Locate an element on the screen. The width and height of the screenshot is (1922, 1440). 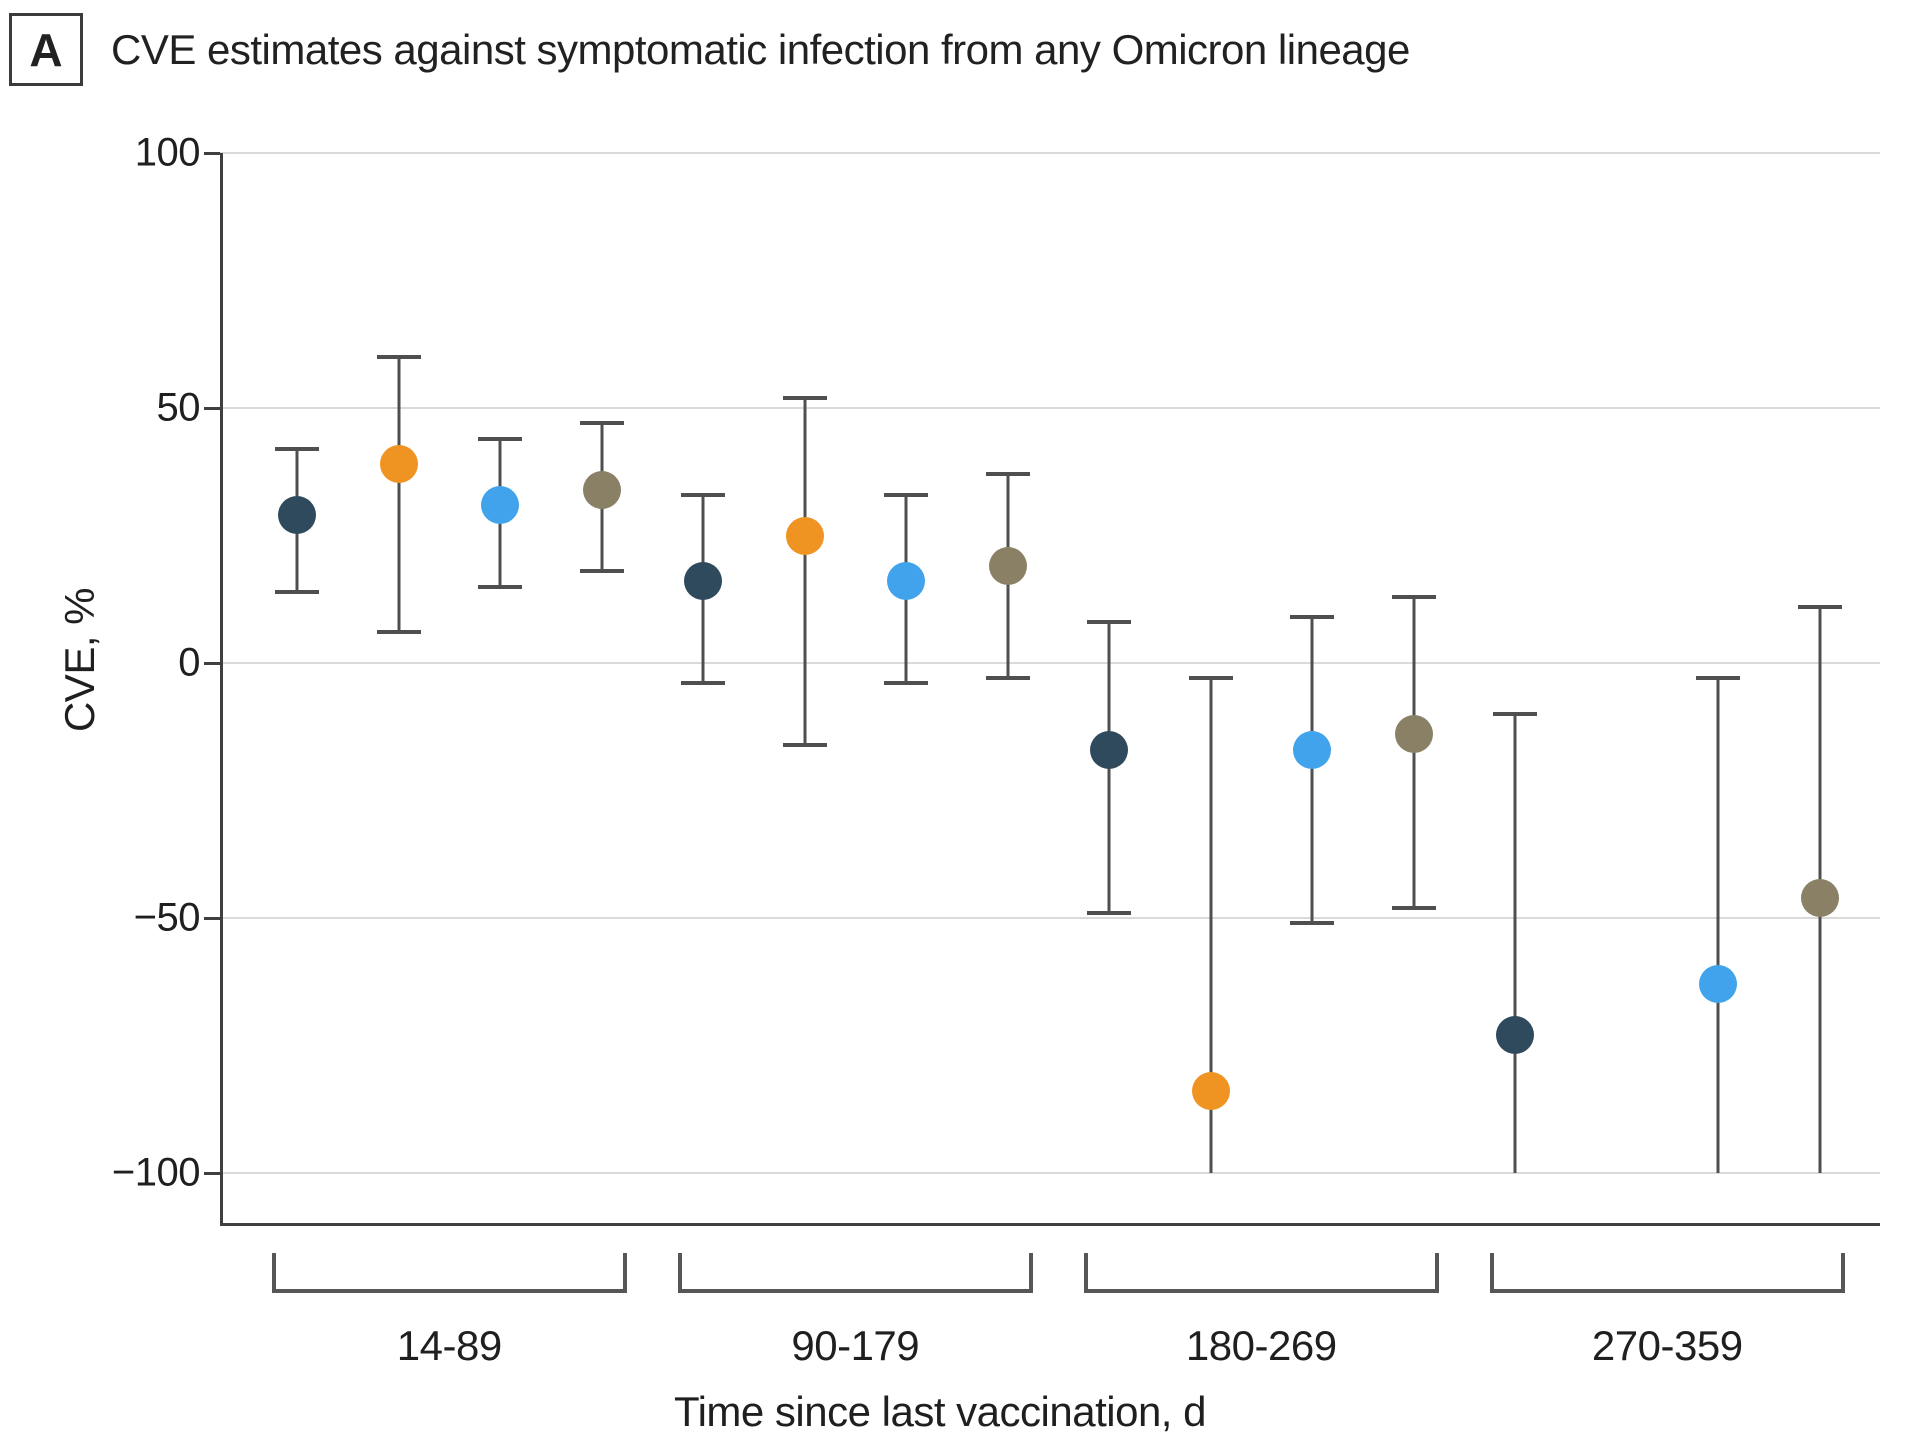
x-axis-bottom-border is located at coordinates (1050, 1224).